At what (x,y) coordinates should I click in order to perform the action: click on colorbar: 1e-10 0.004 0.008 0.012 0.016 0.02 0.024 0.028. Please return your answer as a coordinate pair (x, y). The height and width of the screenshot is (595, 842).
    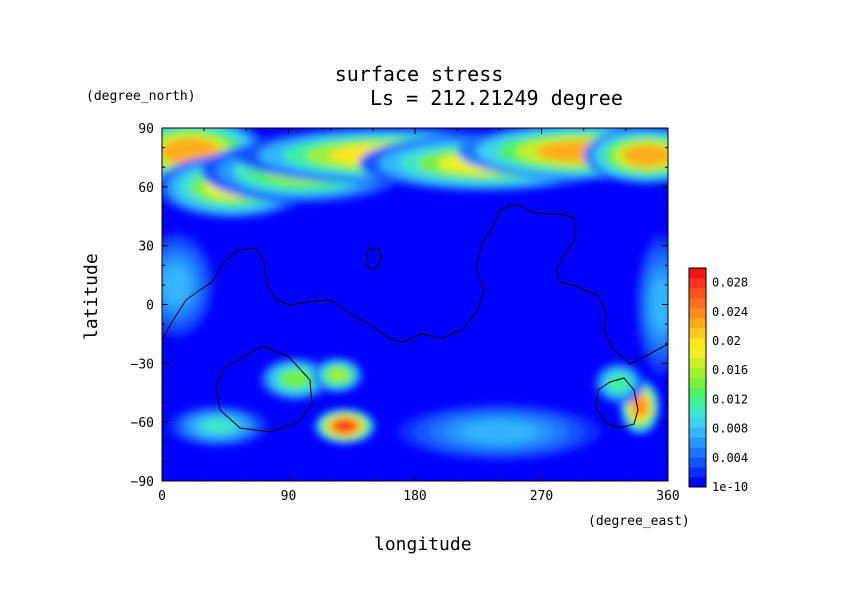
    Looking at the image, I should click on (718, 380).